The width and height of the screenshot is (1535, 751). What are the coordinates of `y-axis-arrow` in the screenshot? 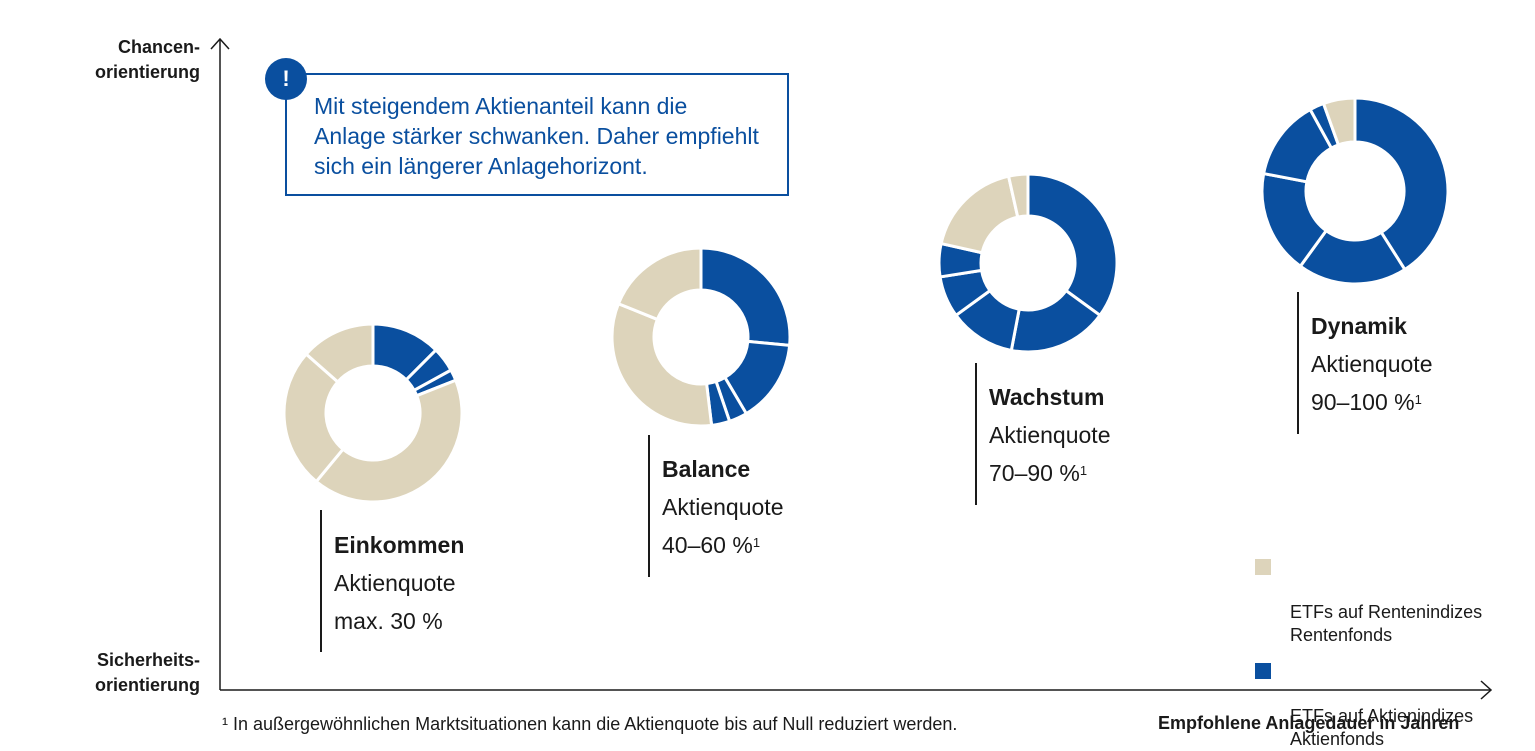 It's located at (220, 43).